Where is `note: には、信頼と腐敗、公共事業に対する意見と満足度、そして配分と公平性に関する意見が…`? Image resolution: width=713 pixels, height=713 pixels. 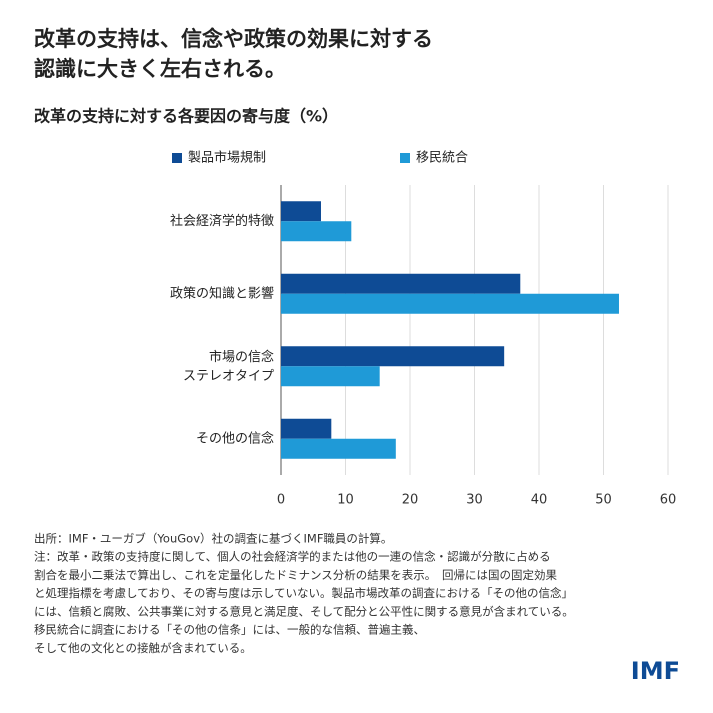
note: には、信頼と腐敗、公共事業に対する意見と満足度、そして配分と公平性に関する意見が… is located at coordinates (304, 611).